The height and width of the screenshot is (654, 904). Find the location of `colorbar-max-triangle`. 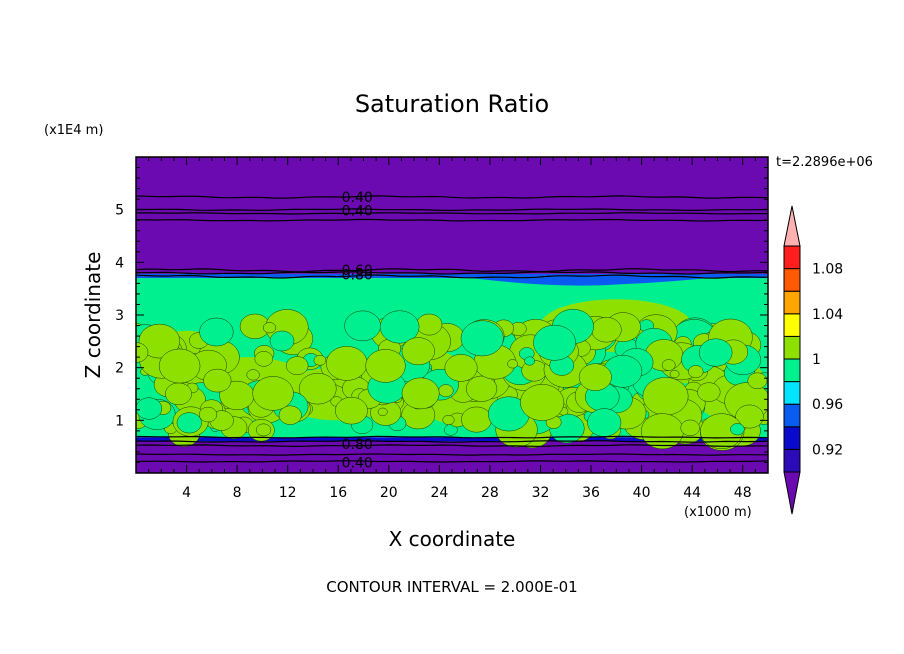

colorbar-max-triangle is located at coordinates (792, 226).